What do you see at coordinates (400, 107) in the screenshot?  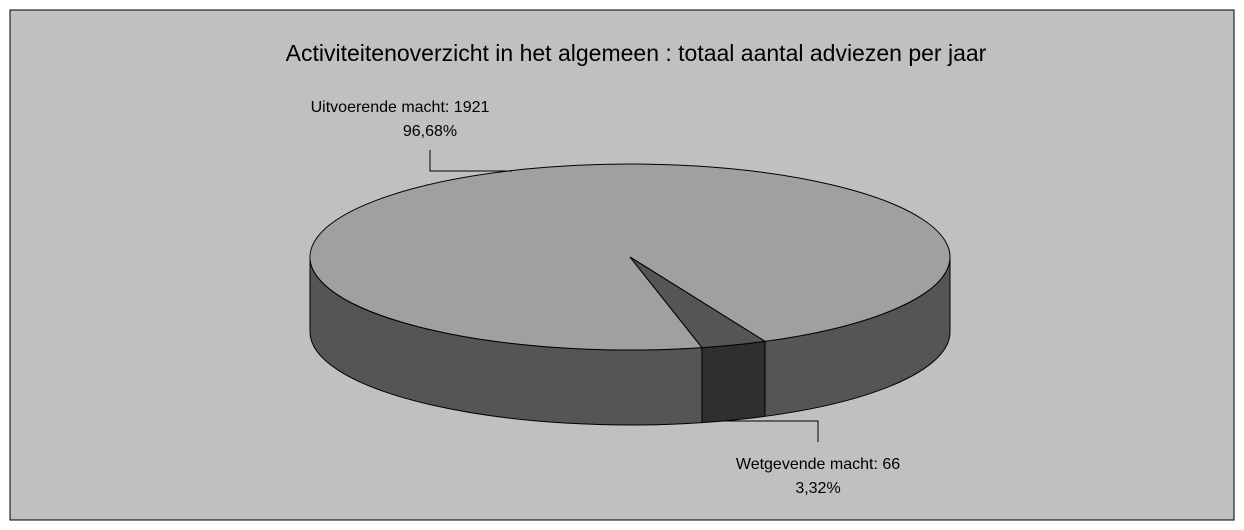 I see `data-label: Uitvoerende macht: 1921` at bounding box center [400, 107].